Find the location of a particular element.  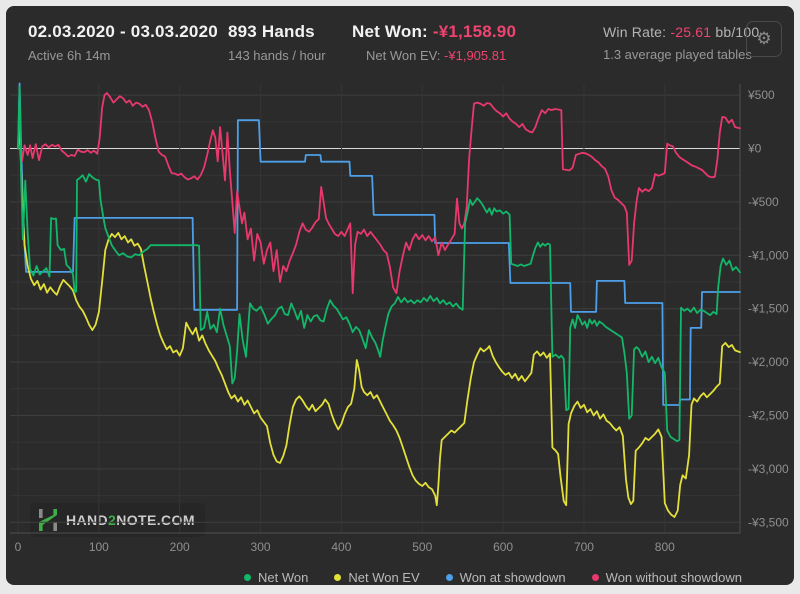

legend-won-at-showdown: Won at showdown is located at coordinates (505, 577).